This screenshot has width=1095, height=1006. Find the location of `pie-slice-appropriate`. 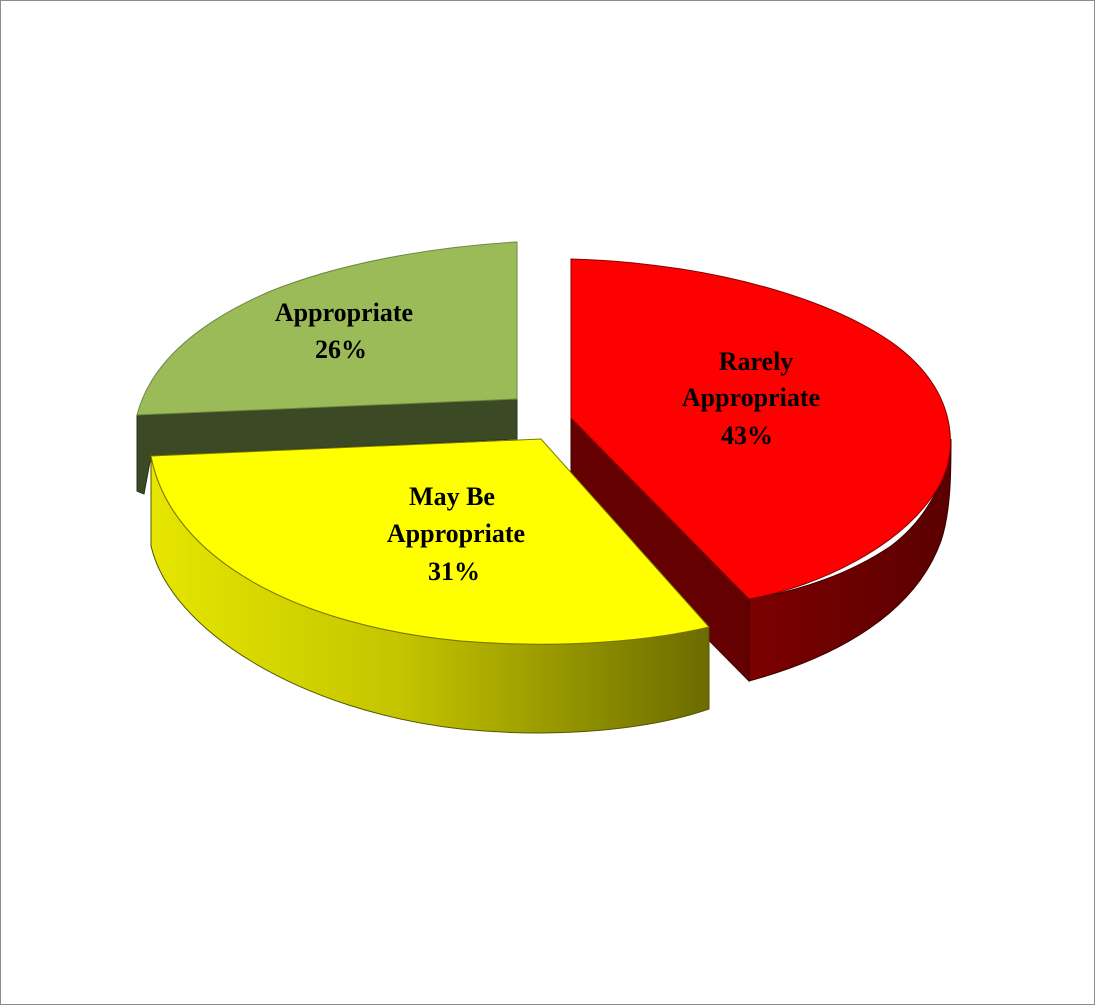

pie-slice-appropriate is located at coordinates (327, 368).